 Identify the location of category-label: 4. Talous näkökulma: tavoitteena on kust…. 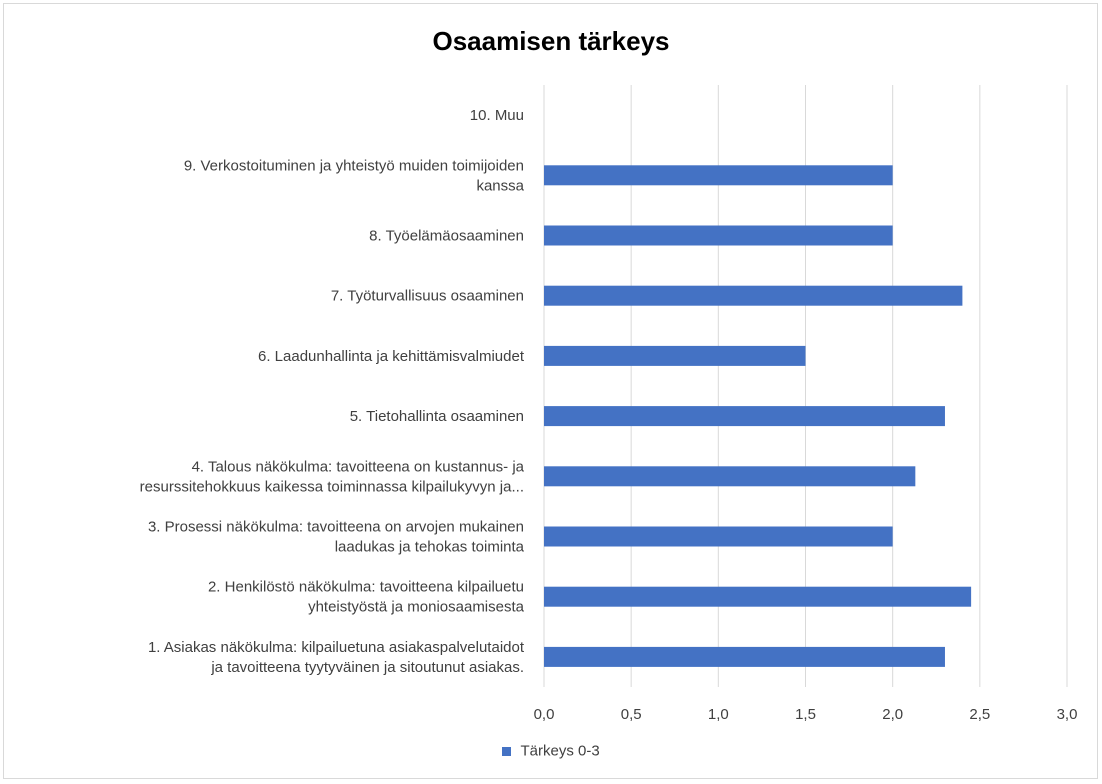
(358, 466).